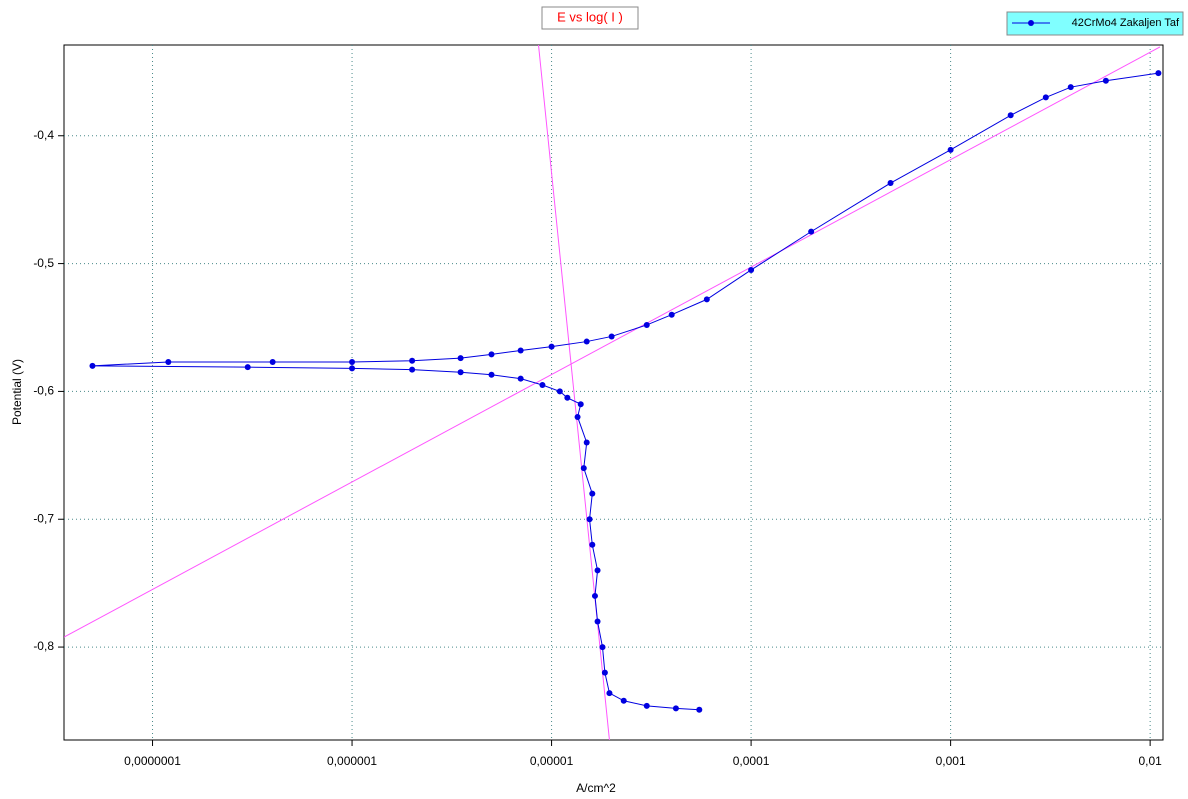 This screenshot has width=1188, height=799. What do you see at coordinates (1031, 23) in the screenshot?
I see `legend-marker` at bounding box center [1031, 23].